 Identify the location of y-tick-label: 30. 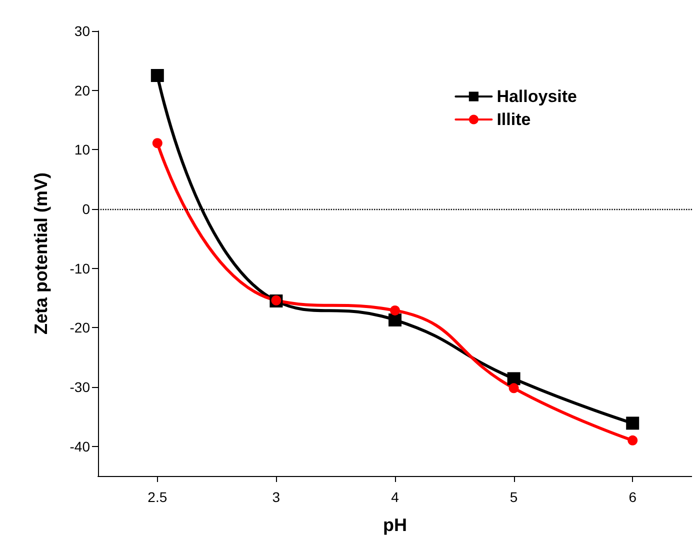
(82, 31).